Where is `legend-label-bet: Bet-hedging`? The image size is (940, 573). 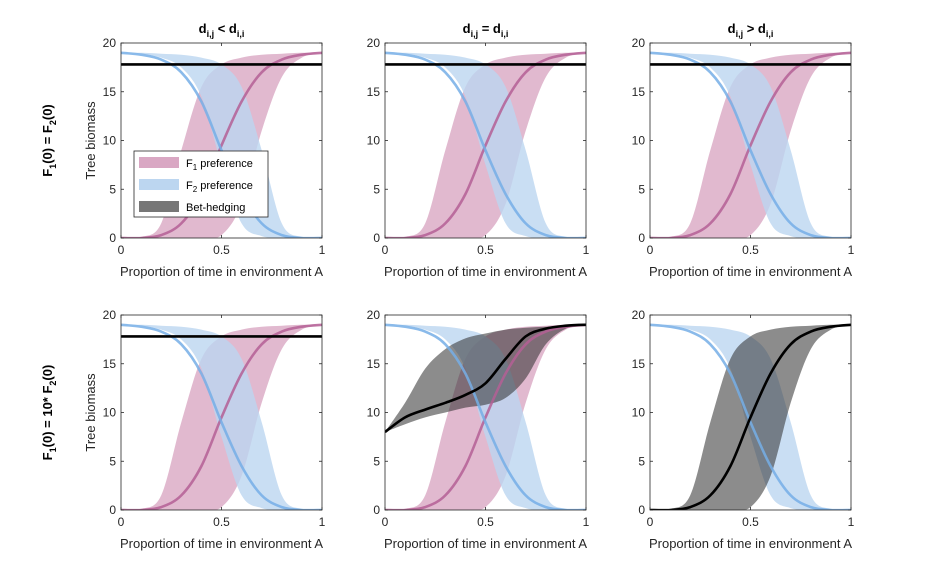 legend-label-bet: Bet-hedging is located at coordinates (215, 208).